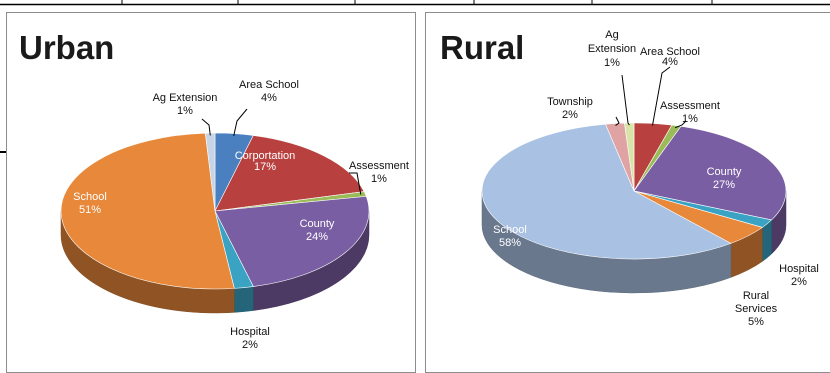 Image resolution: width=830 pixels, height=373 pixels. What do you see at coordinates (756, 322) in the screenshot?
I see `slice-value-rural-services: 5%` at bounding box center [756, 322].